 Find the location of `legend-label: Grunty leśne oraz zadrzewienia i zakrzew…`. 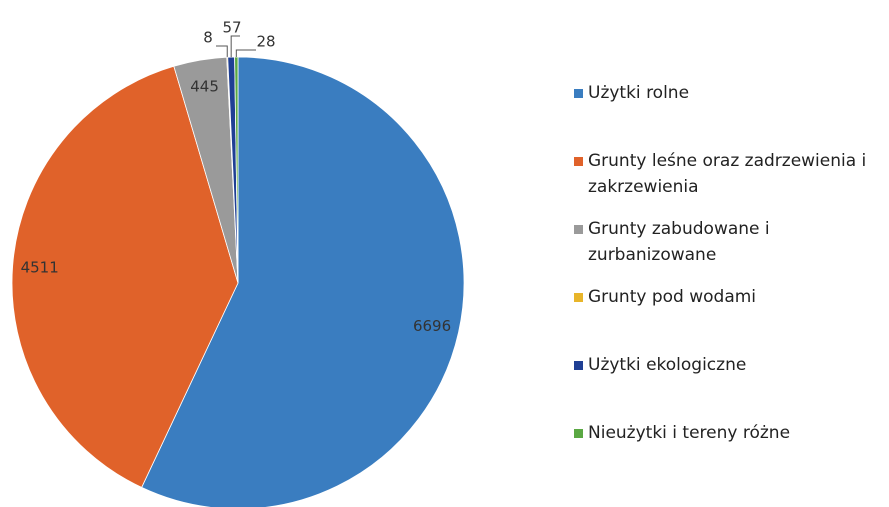

legend-label: Grunty leśne oraz zadrzewienia i zakrzew… is located at coordinates (727, 174).